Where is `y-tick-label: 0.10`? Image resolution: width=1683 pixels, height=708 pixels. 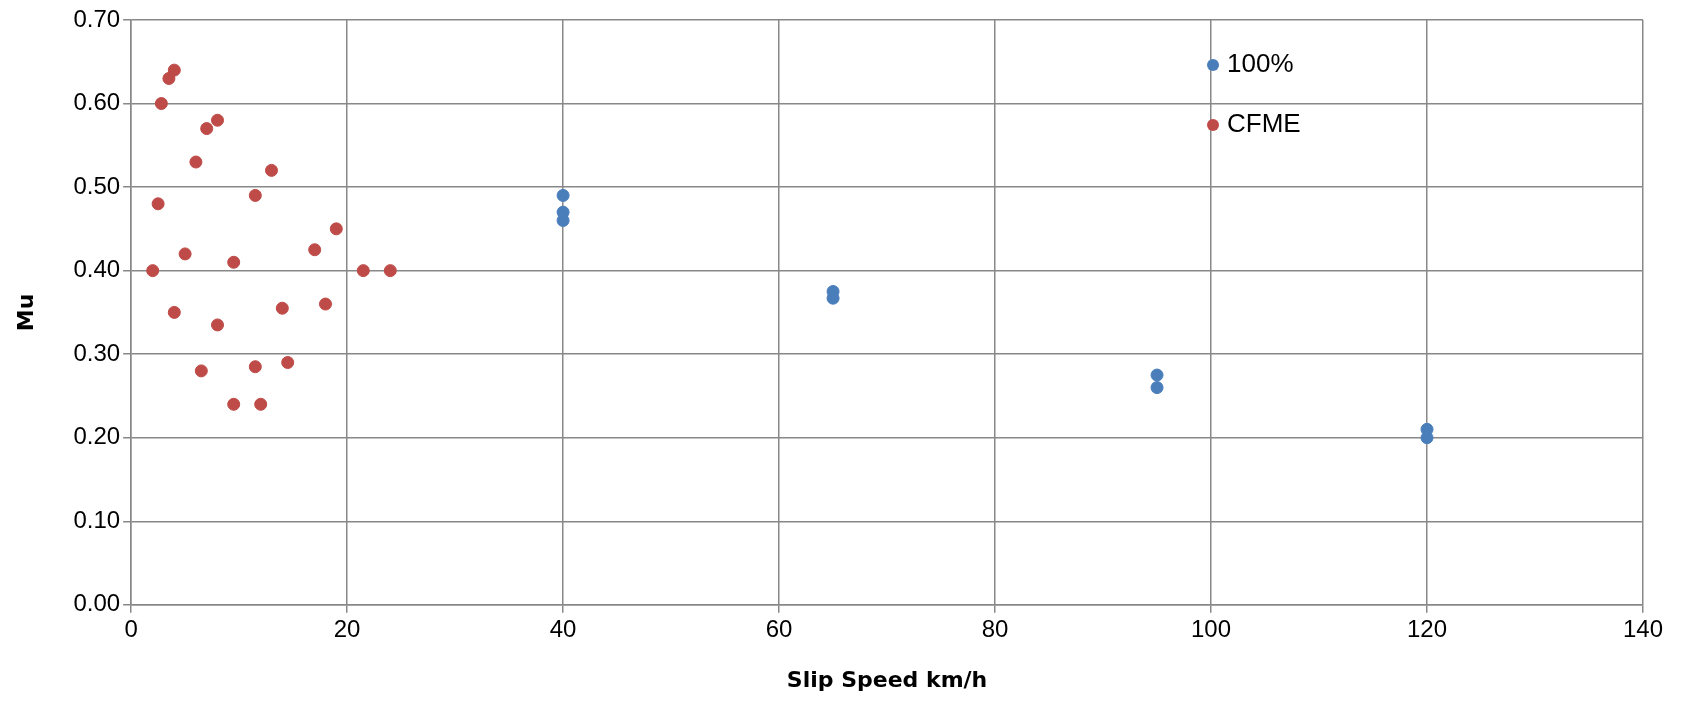 y-tick-label: 0.10 is located at coordinates (97, 519).